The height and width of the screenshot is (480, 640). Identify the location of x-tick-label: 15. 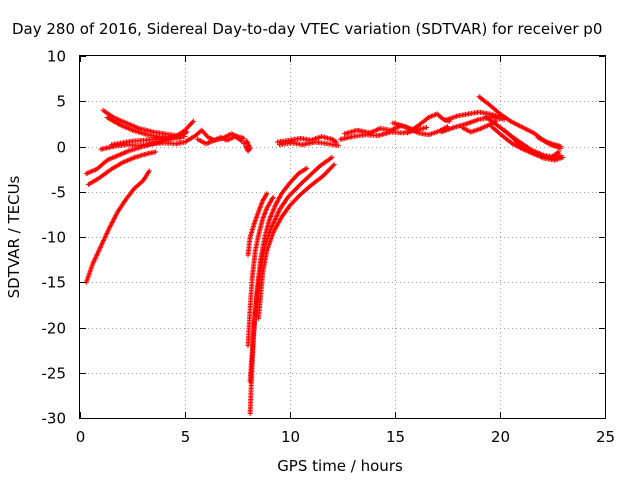
(395, 437).